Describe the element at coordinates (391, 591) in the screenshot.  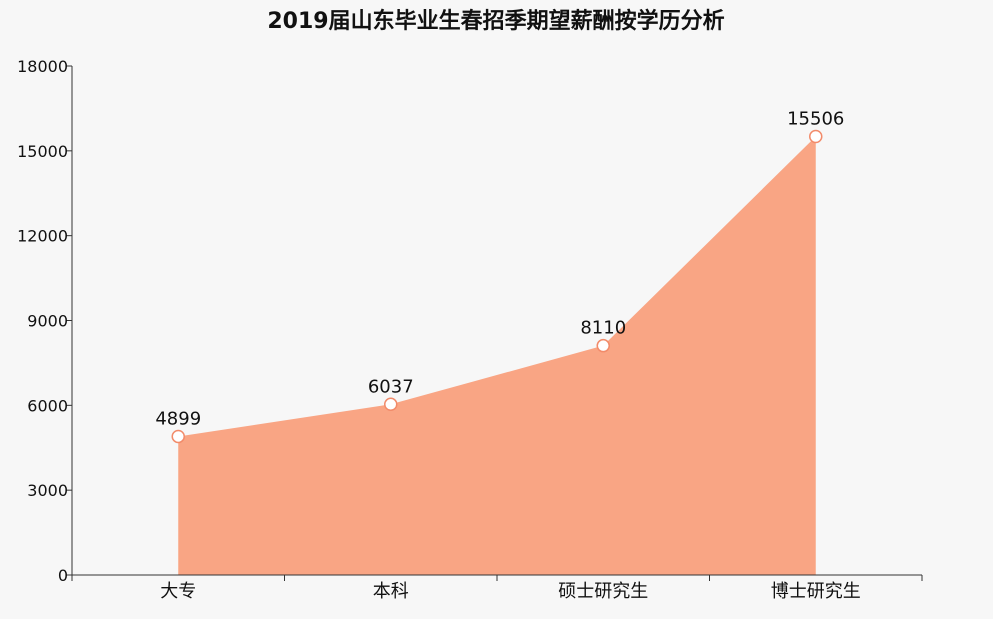
I see `x-tick-label: 本科` at that location.